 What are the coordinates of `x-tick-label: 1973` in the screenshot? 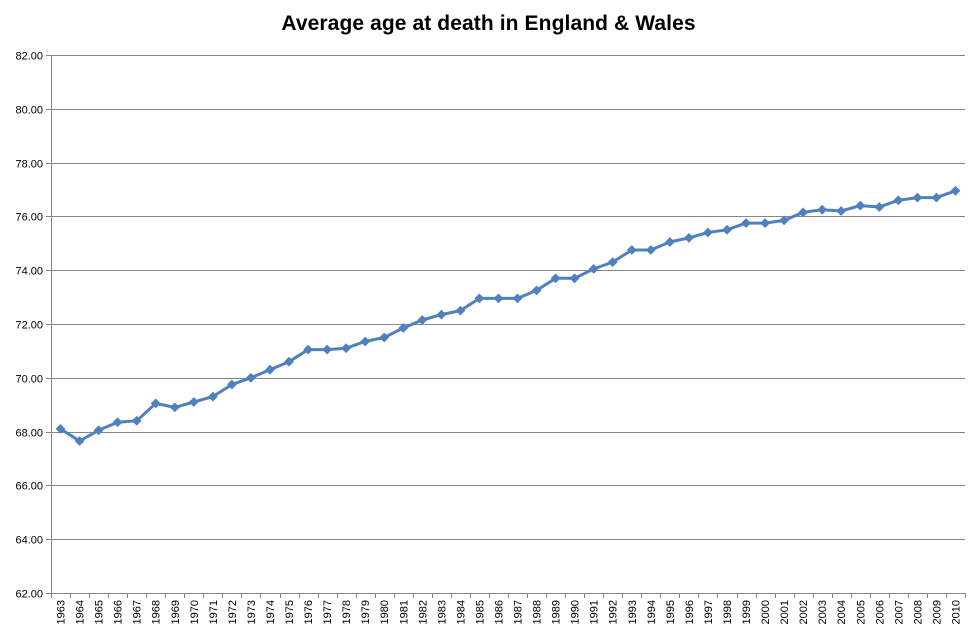 It's located at (252, 612).